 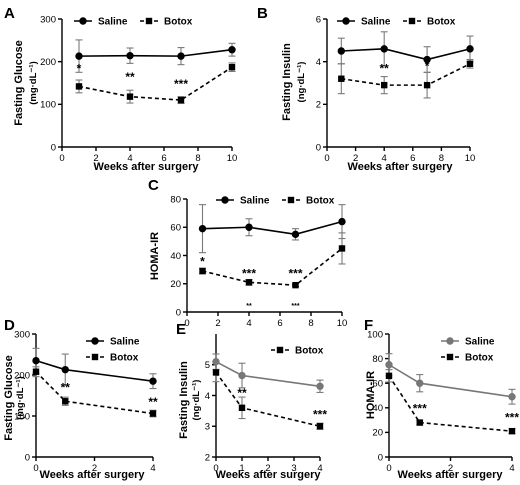 I want to click on x-tick-label-a: 6, so click(x=163, y=158).